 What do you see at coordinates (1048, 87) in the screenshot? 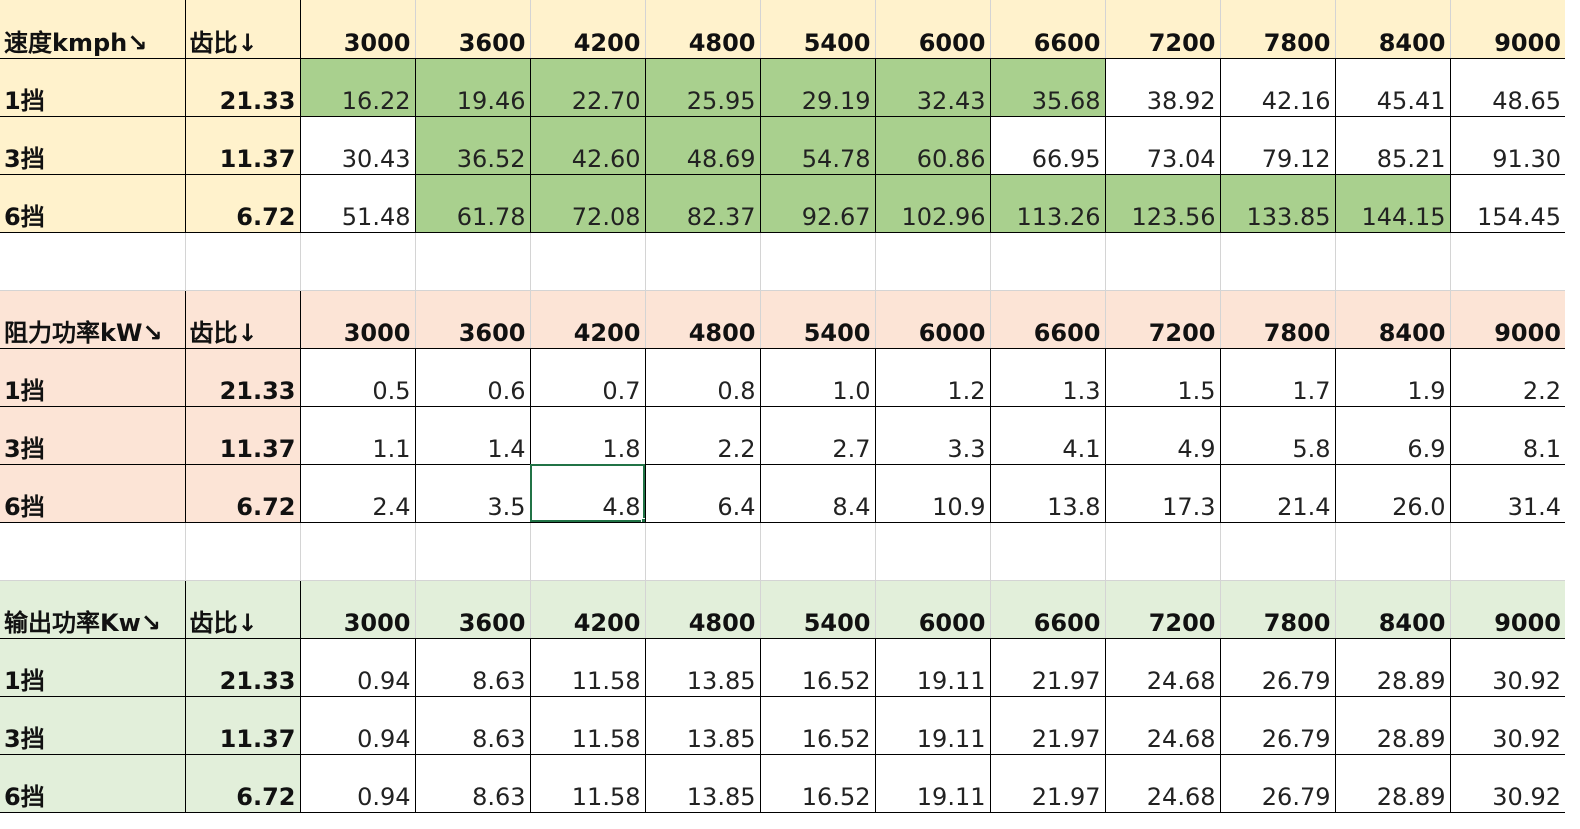
I see `value-cell: 35.68` at bounding box center [1048, 87].